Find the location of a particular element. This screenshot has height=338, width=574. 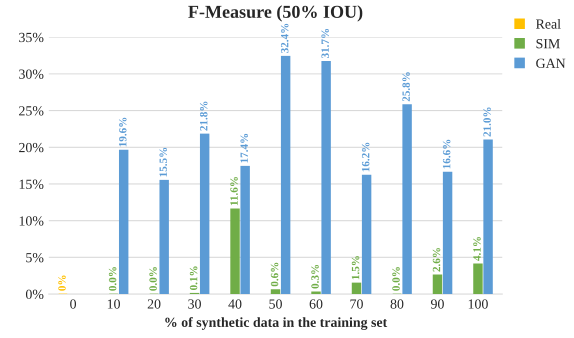

data-label: 21.0% is located at coordinates (487, 122).